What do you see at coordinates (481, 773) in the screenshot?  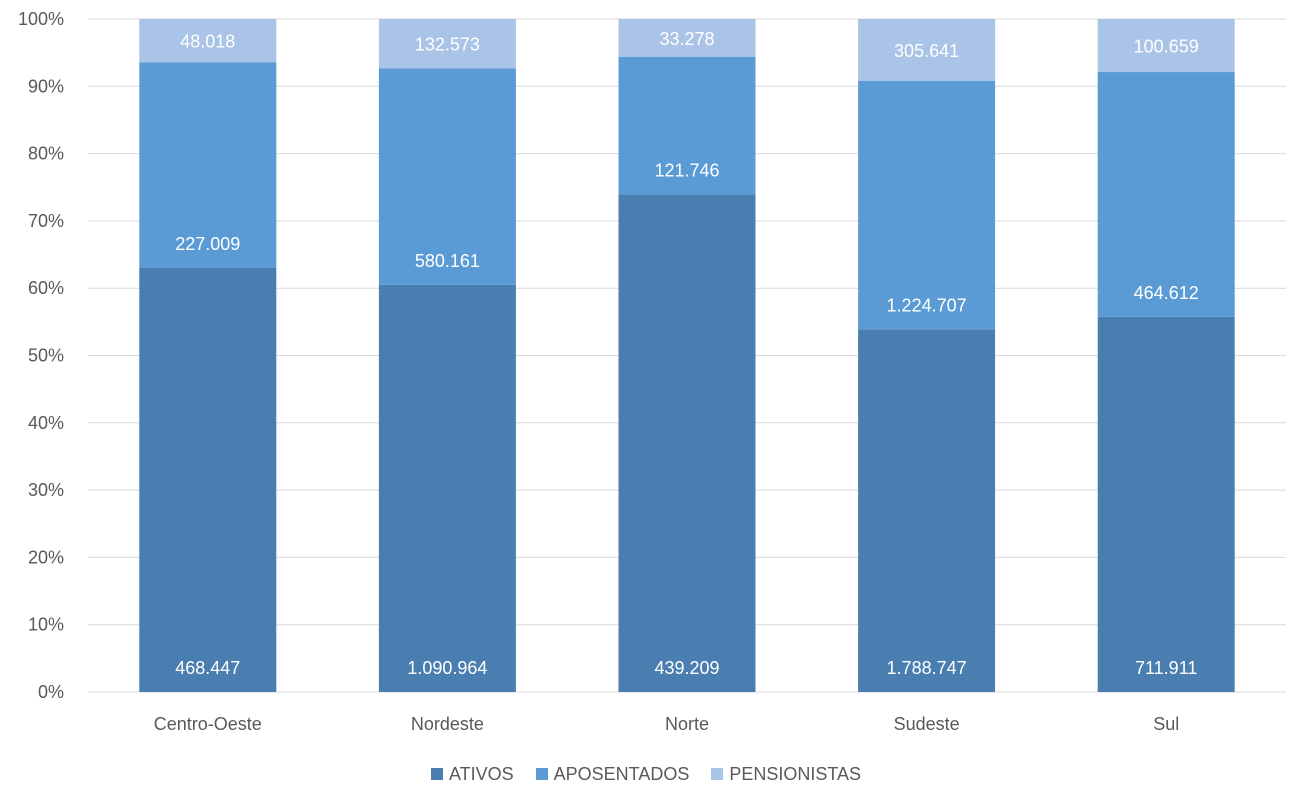 I see `legend-label: ATIVOS` at bounding box center [481, 773].